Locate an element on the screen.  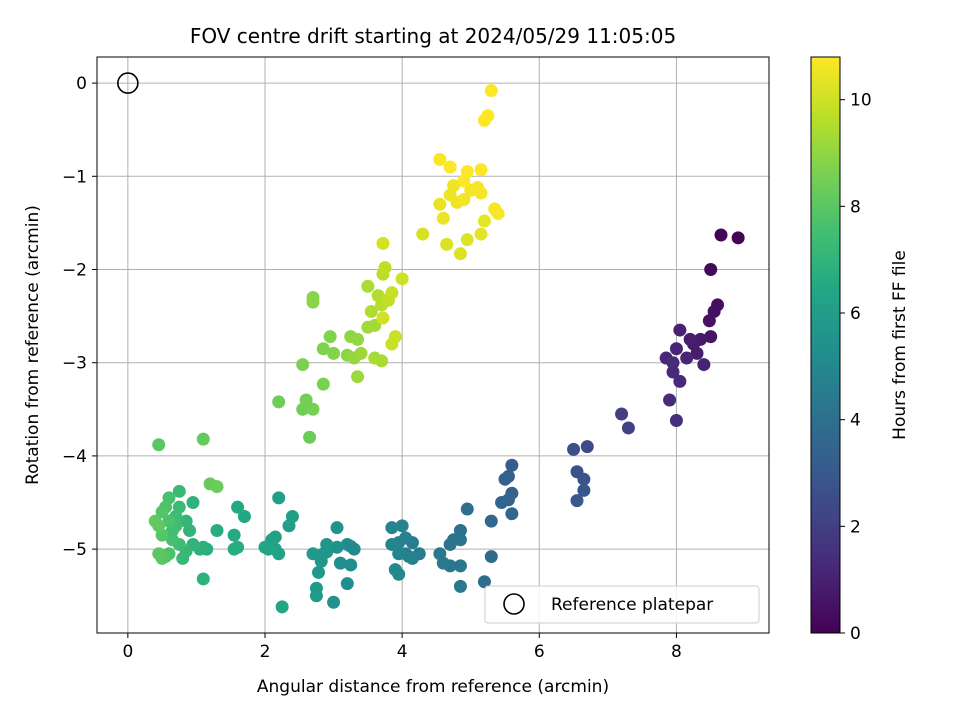
x-tick-label: 8 is located at coordinates (676, 652).